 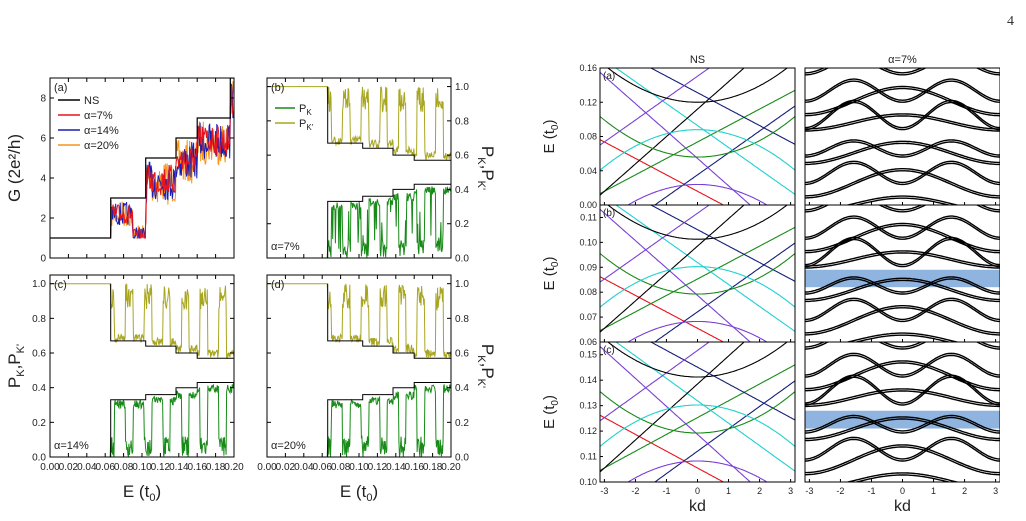 What do you see at coordinates (588, 171) in the screenshot?
I see `energy-tick-label: 0.04` at bounding box center [588, 171].